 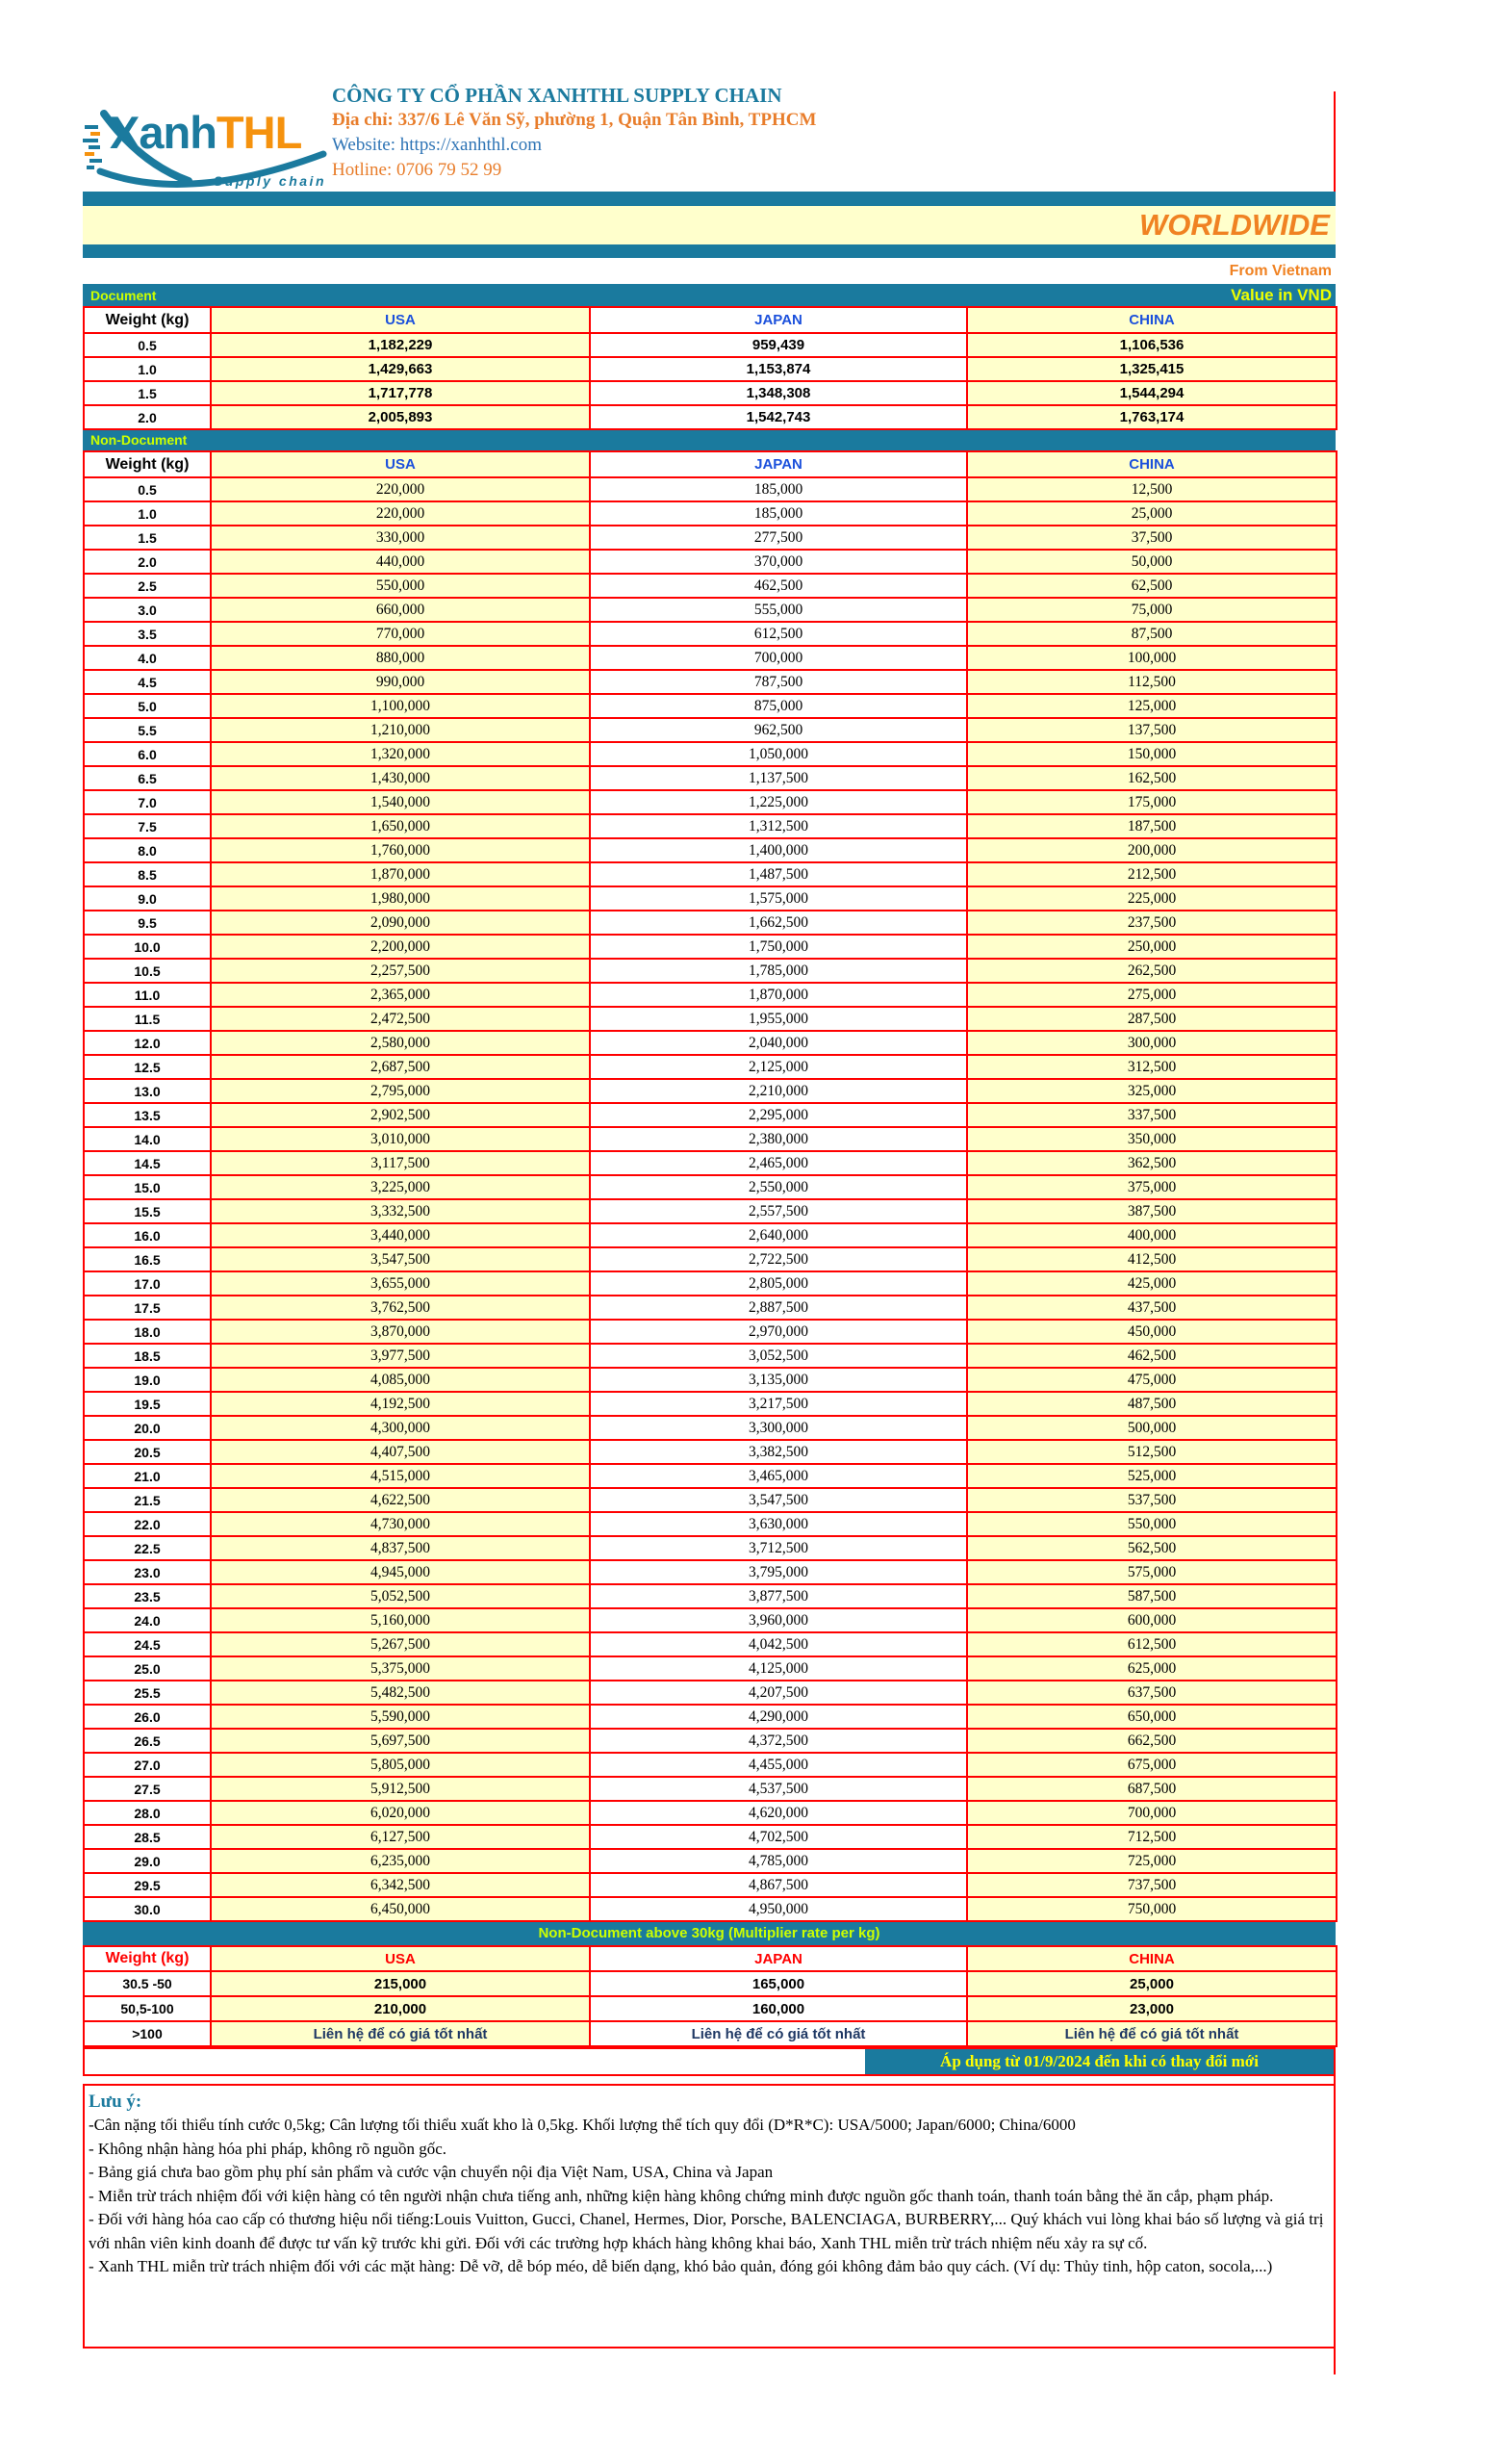 I want to click on table-cell: 2,687,500, so click(x=400, y=1067).